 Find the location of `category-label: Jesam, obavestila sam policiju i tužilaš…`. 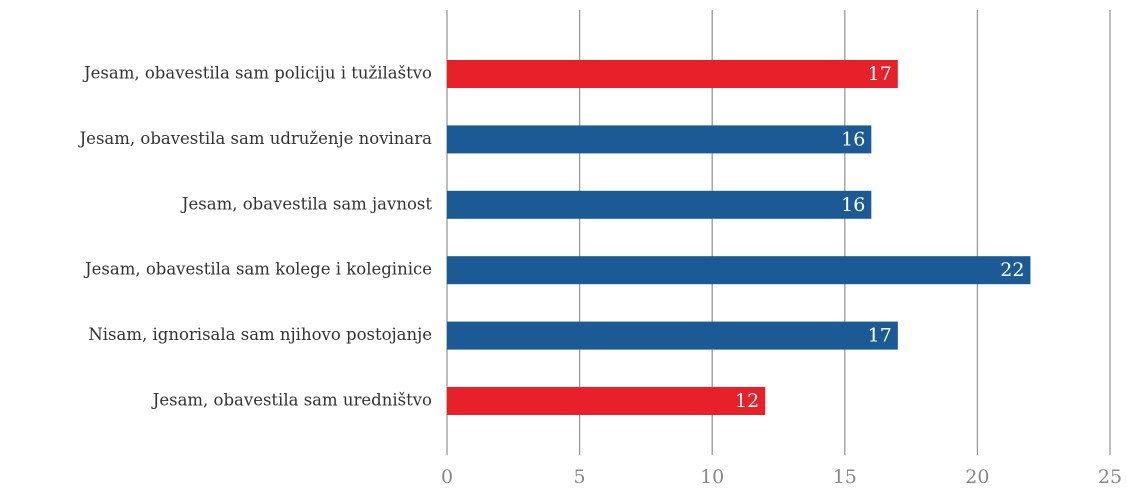

category-label: Jesam, obavestila sam policiju i tužilaš… is located at coordinates (257, 73).